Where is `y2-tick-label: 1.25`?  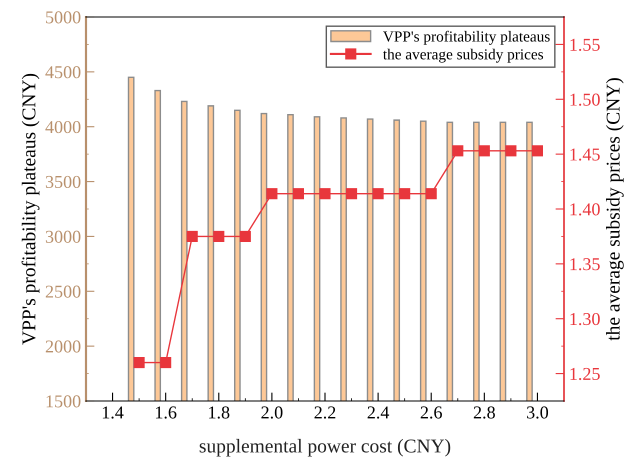
y2-tick-label: 1.25 is located at coordinates (585, 374).